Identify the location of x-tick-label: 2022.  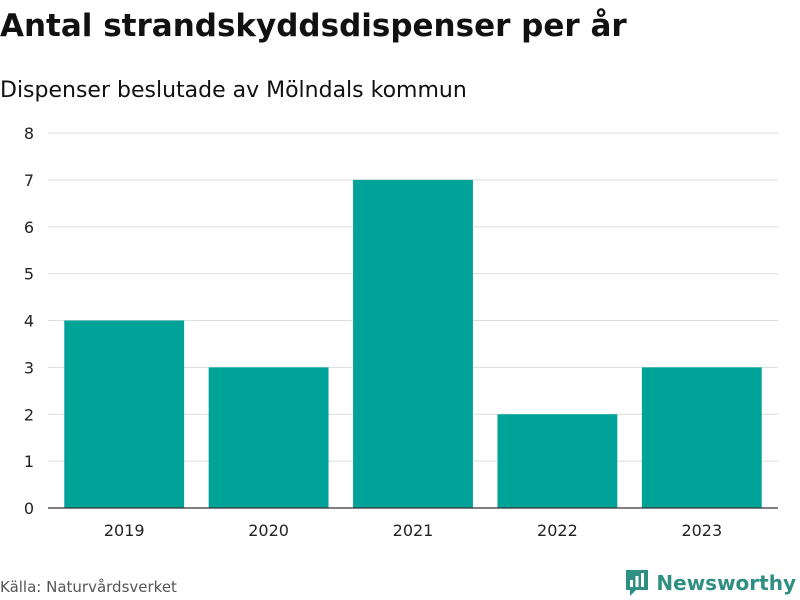
(557, 530).